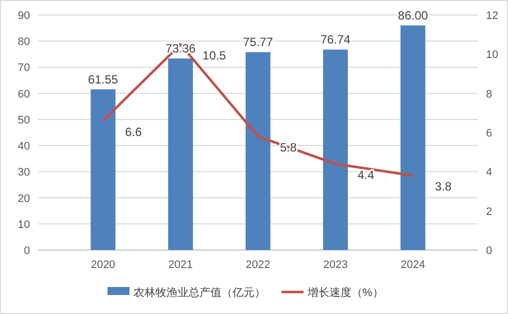  I want to click on y-tick-label: 40, so click(24, 146).